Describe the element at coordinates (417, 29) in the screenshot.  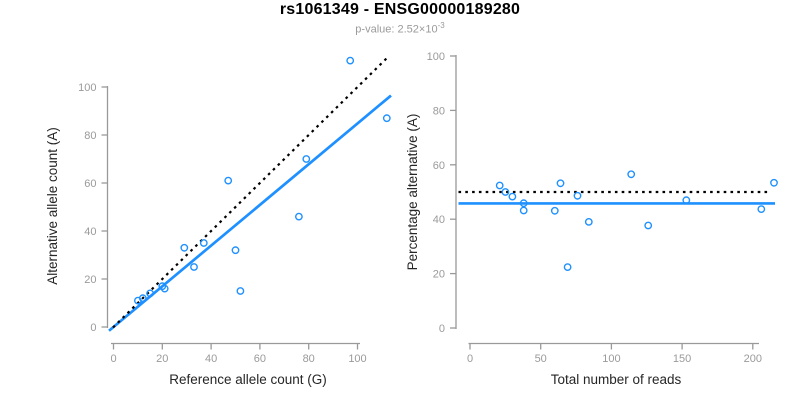
I see `p-value-base: 2.52×10` at that location.